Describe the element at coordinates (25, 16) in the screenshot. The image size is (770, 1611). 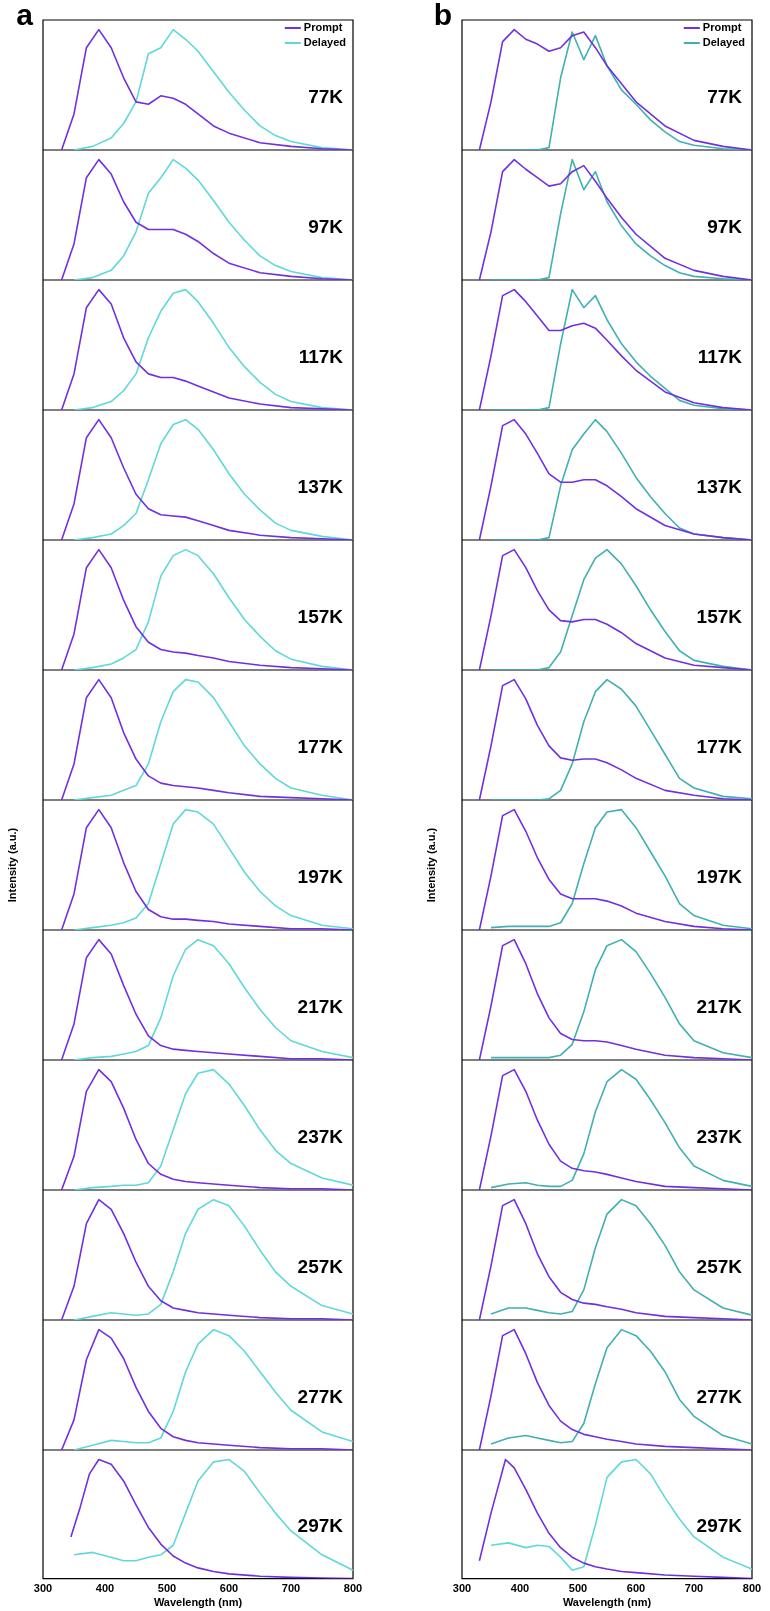
I see `chart-title: a` at that location.